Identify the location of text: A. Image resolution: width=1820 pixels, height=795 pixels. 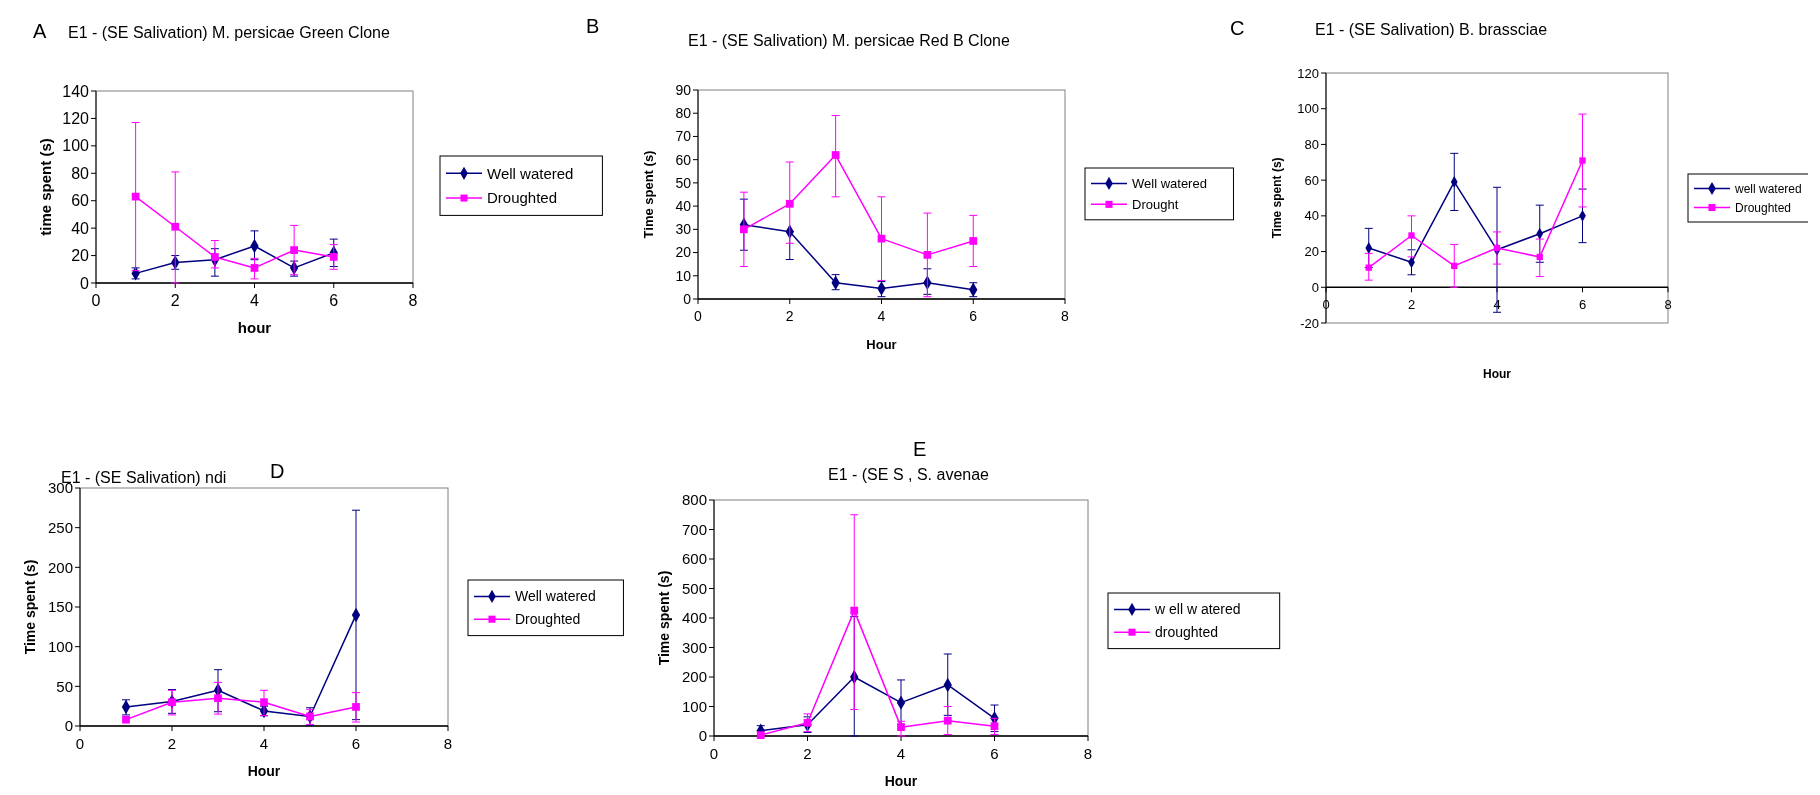
(40, 31).